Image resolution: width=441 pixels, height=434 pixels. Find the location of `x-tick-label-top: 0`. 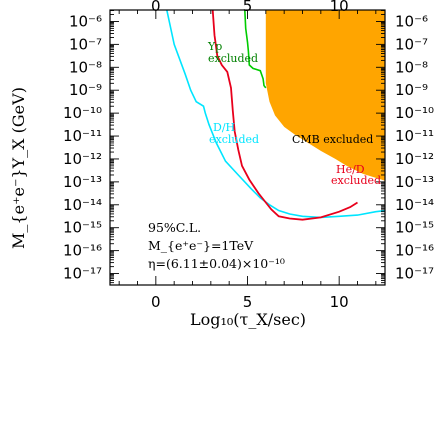

x-tick-label-top: 0 is located at coordinates (156, 7).